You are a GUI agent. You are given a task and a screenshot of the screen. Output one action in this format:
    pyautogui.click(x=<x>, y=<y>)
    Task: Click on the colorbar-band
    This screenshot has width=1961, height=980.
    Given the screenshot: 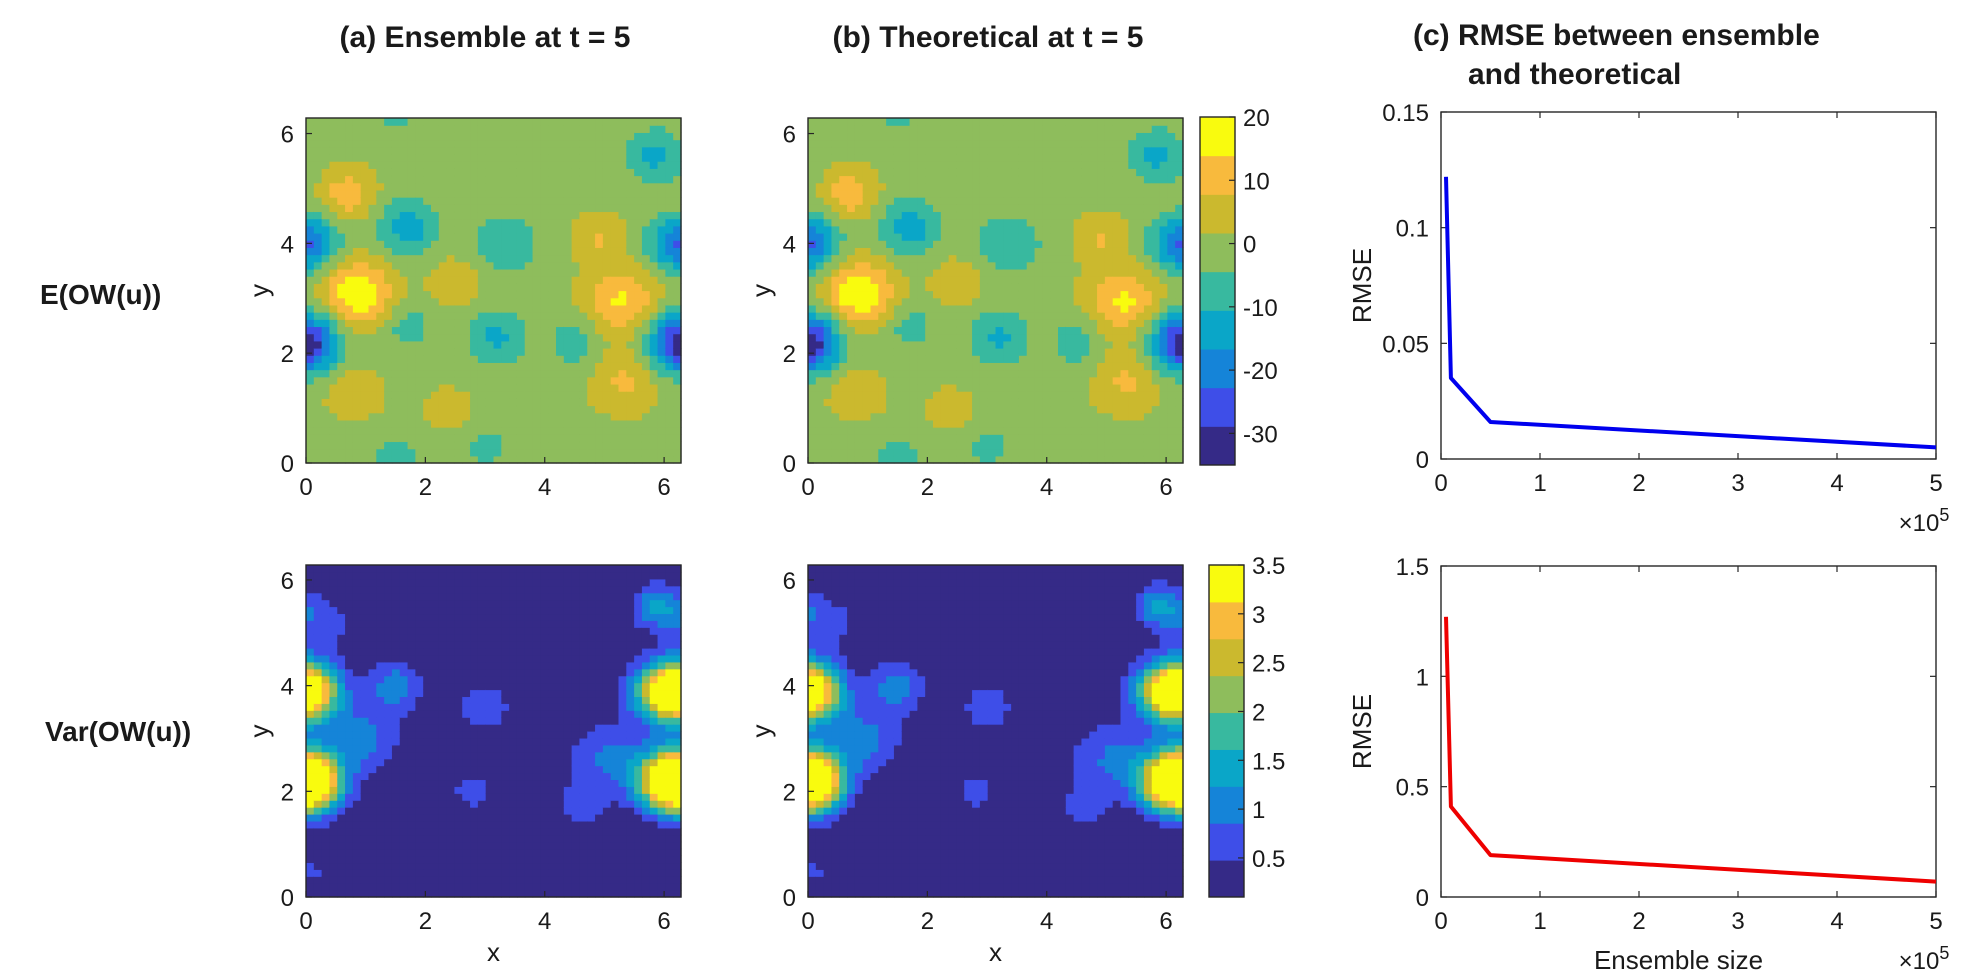 What is the action you would take?
    pyautogui.click(x=1217, y=214)
    